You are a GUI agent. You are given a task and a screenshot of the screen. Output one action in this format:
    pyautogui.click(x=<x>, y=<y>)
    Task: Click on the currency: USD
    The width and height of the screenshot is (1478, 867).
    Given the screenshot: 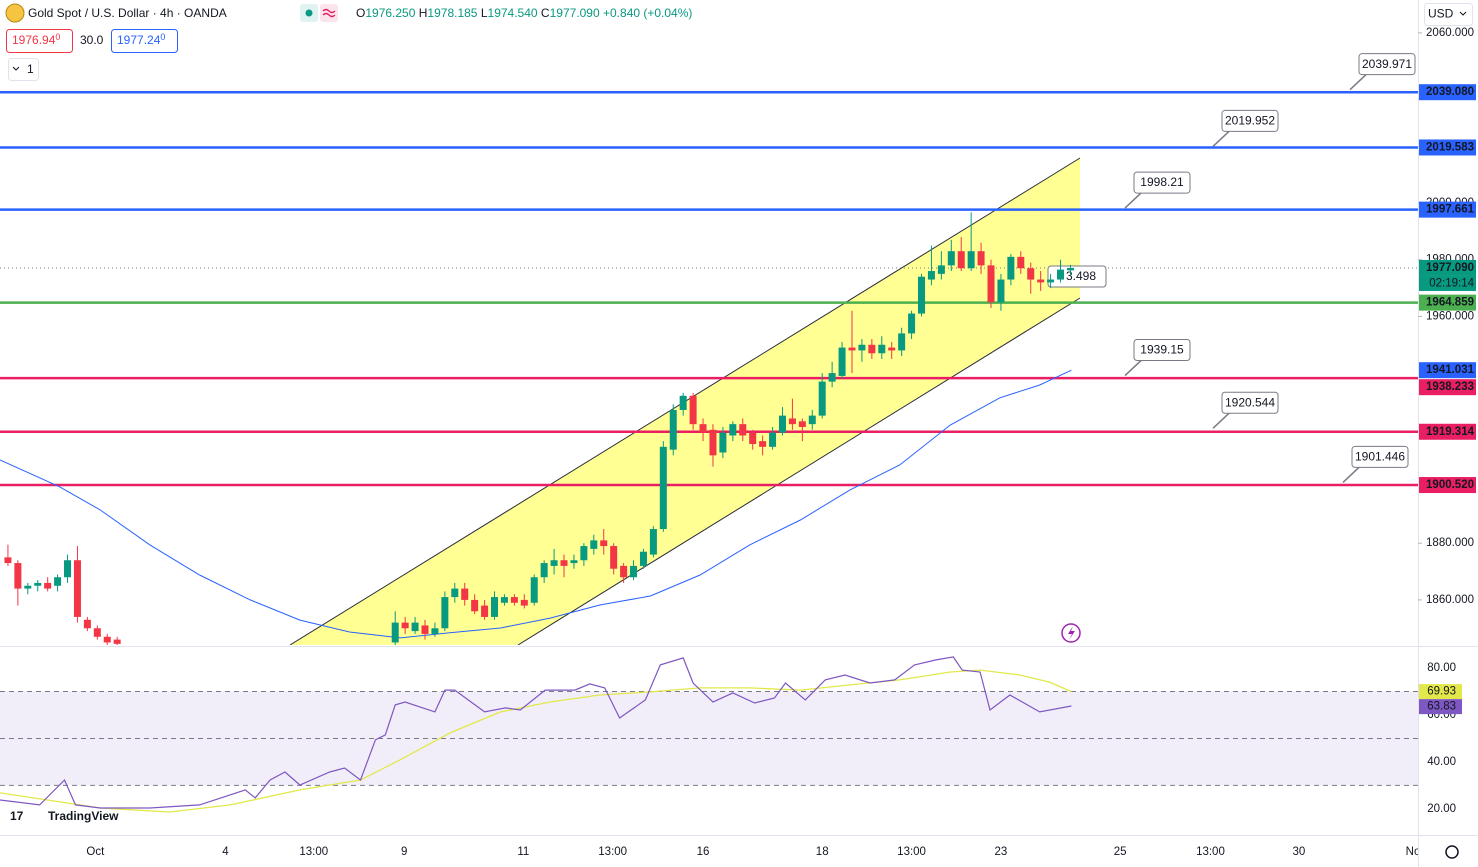 What is the action you would take?
    pyautogui.click(x=1441, y=14)
    